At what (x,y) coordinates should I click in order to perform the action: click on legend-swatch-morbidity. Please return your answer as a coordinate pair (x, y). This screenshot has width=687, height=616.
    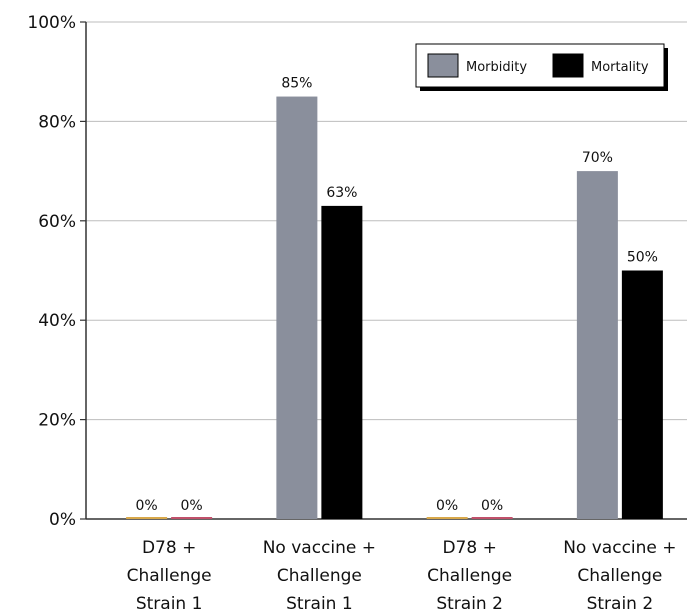
    Looking at the image, I should click on (443, 65).